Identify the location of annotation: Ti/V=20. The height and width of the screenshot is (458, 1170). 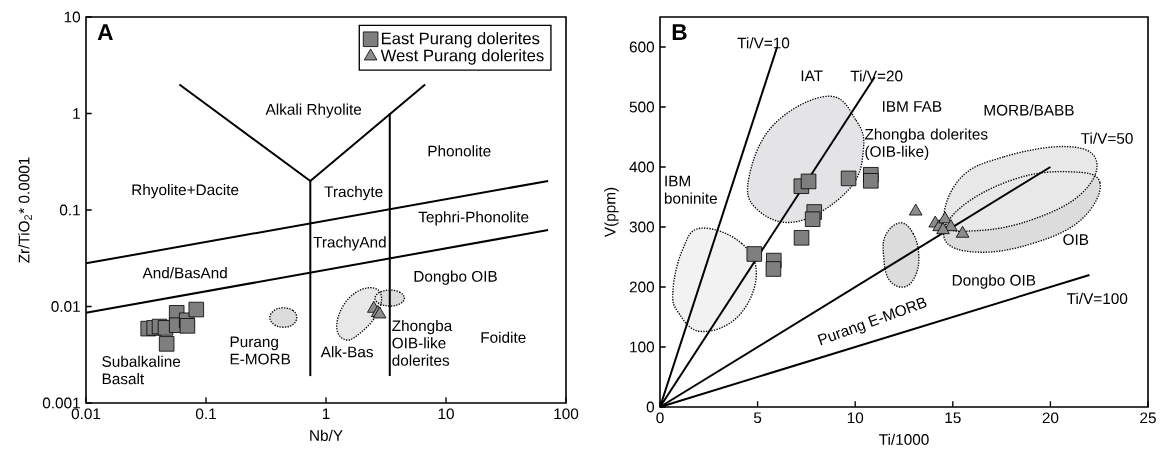
(876, 76).